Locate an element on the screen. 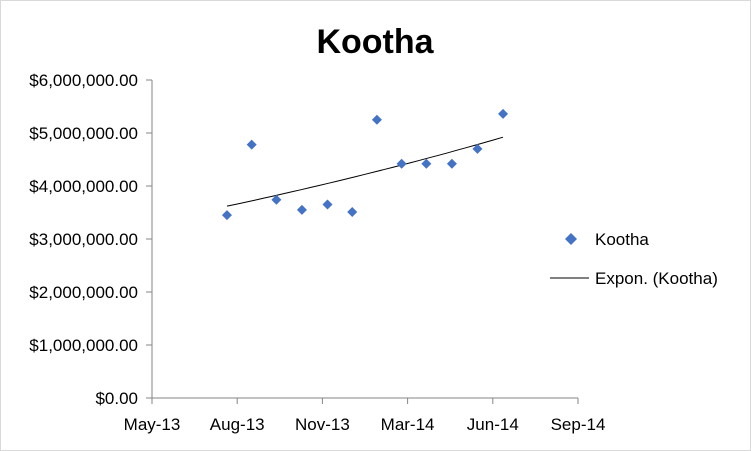 Image resolution: width=751 pixels, height=451 pixels. trendline is located at coordinates (365, 171).